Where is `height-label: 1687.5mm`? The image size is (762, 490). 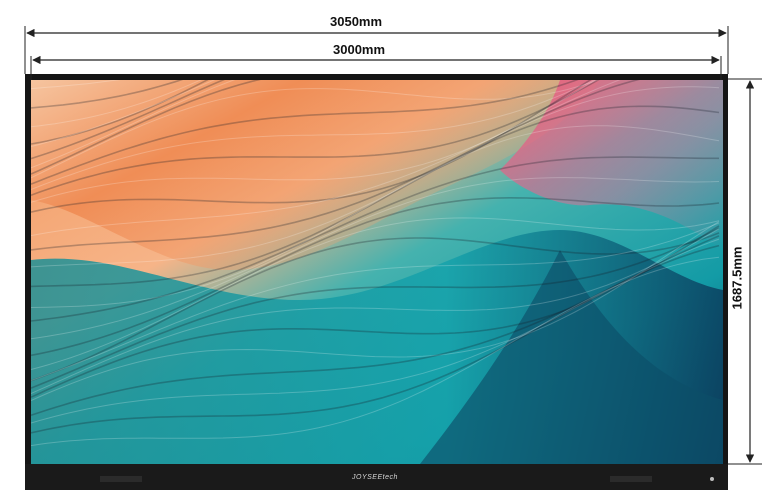
height-label: 1687.5mm is located at coordinates (737, 278).